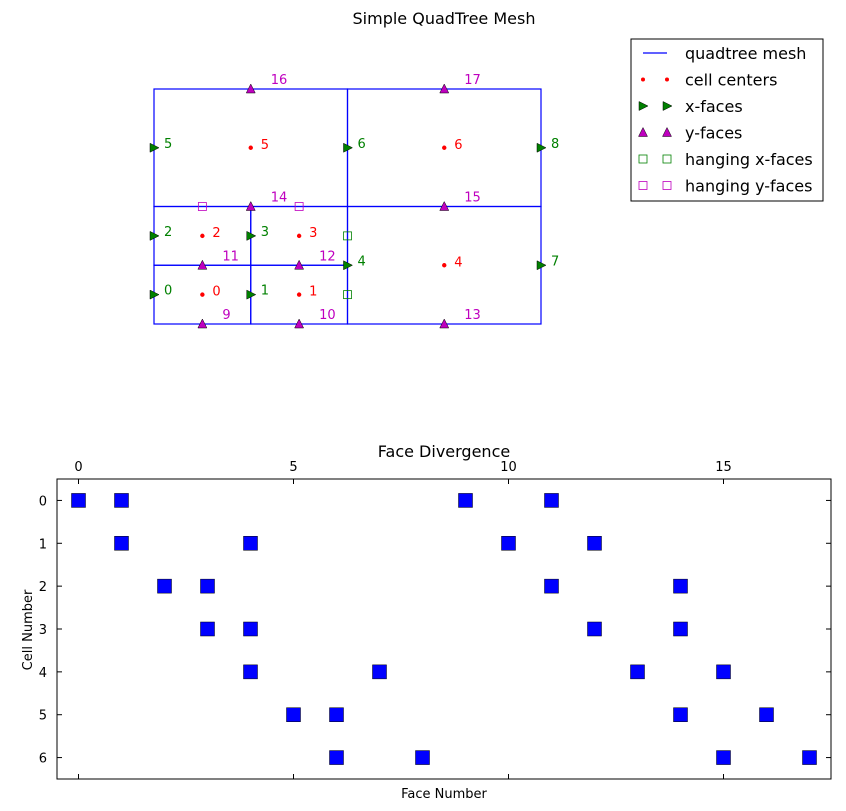 The height and width of the screenshot is (811, 846). Describe the element at coordinates (379, 672) in the screenshot. I see `divergence-marker-cell4-face7` at that location.